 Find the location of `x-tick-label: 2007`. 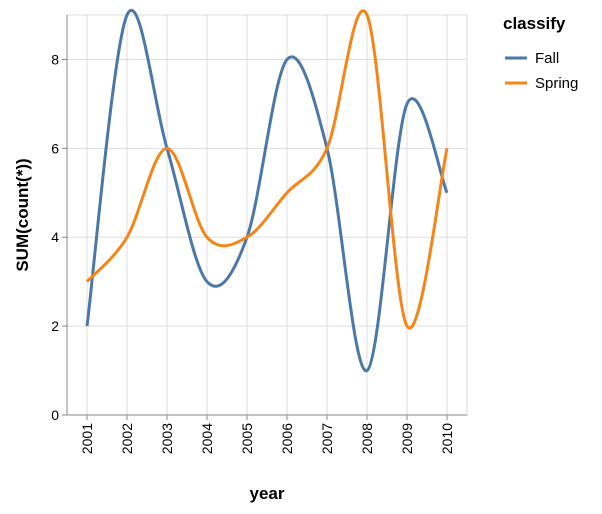

x-tick-label: 2007 is located at coordinates (327, 438).